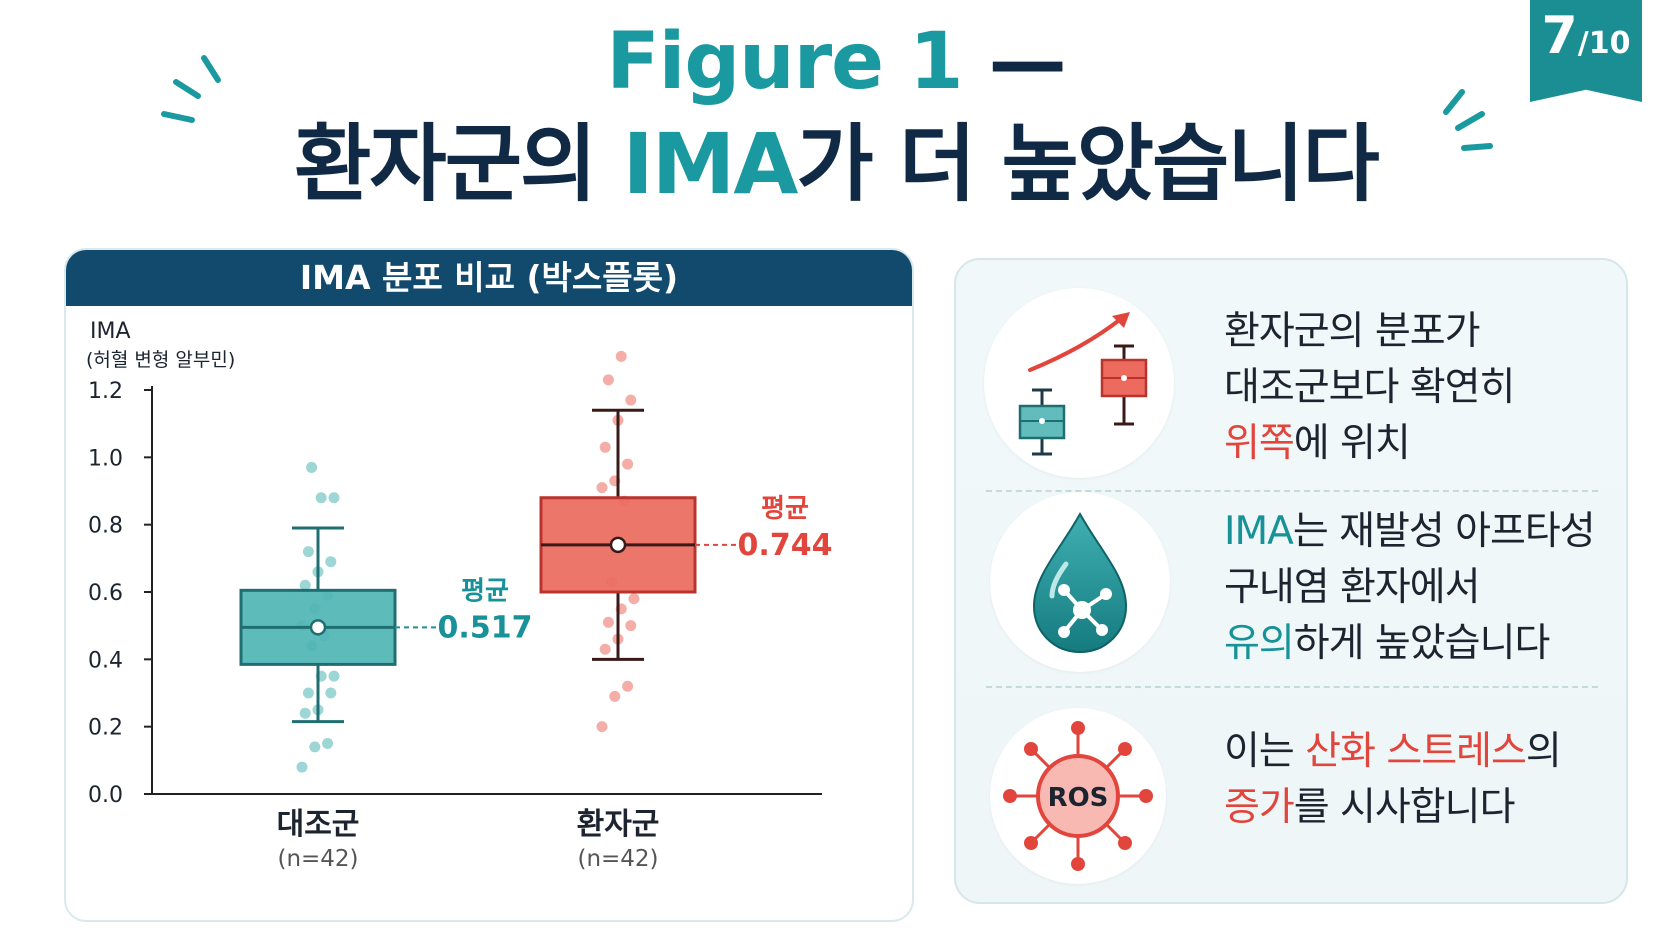 The height and width of the screenshot is (941, 1672). I want to click on category-label: 대조군, so click(318, 824).